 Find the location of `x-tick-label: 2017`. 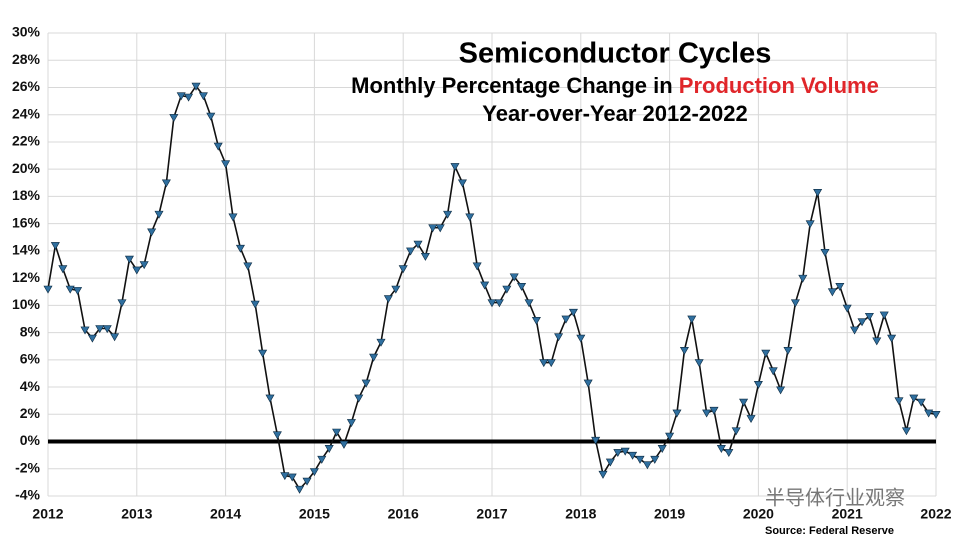

x-tick-label: 2017 is located at coordinates (491, 514).